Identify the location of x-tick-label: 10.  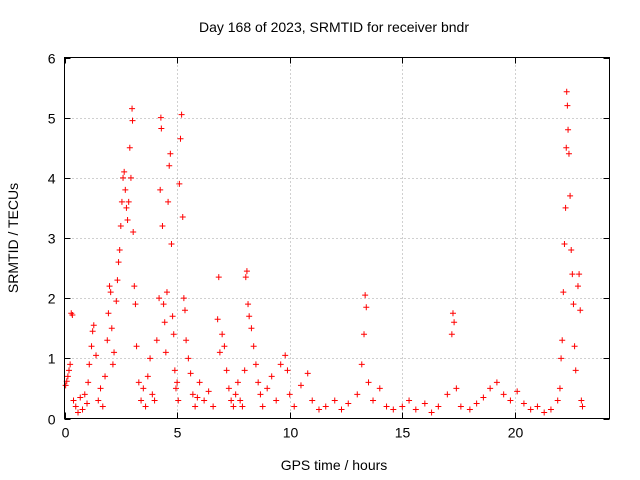
(291, 433).